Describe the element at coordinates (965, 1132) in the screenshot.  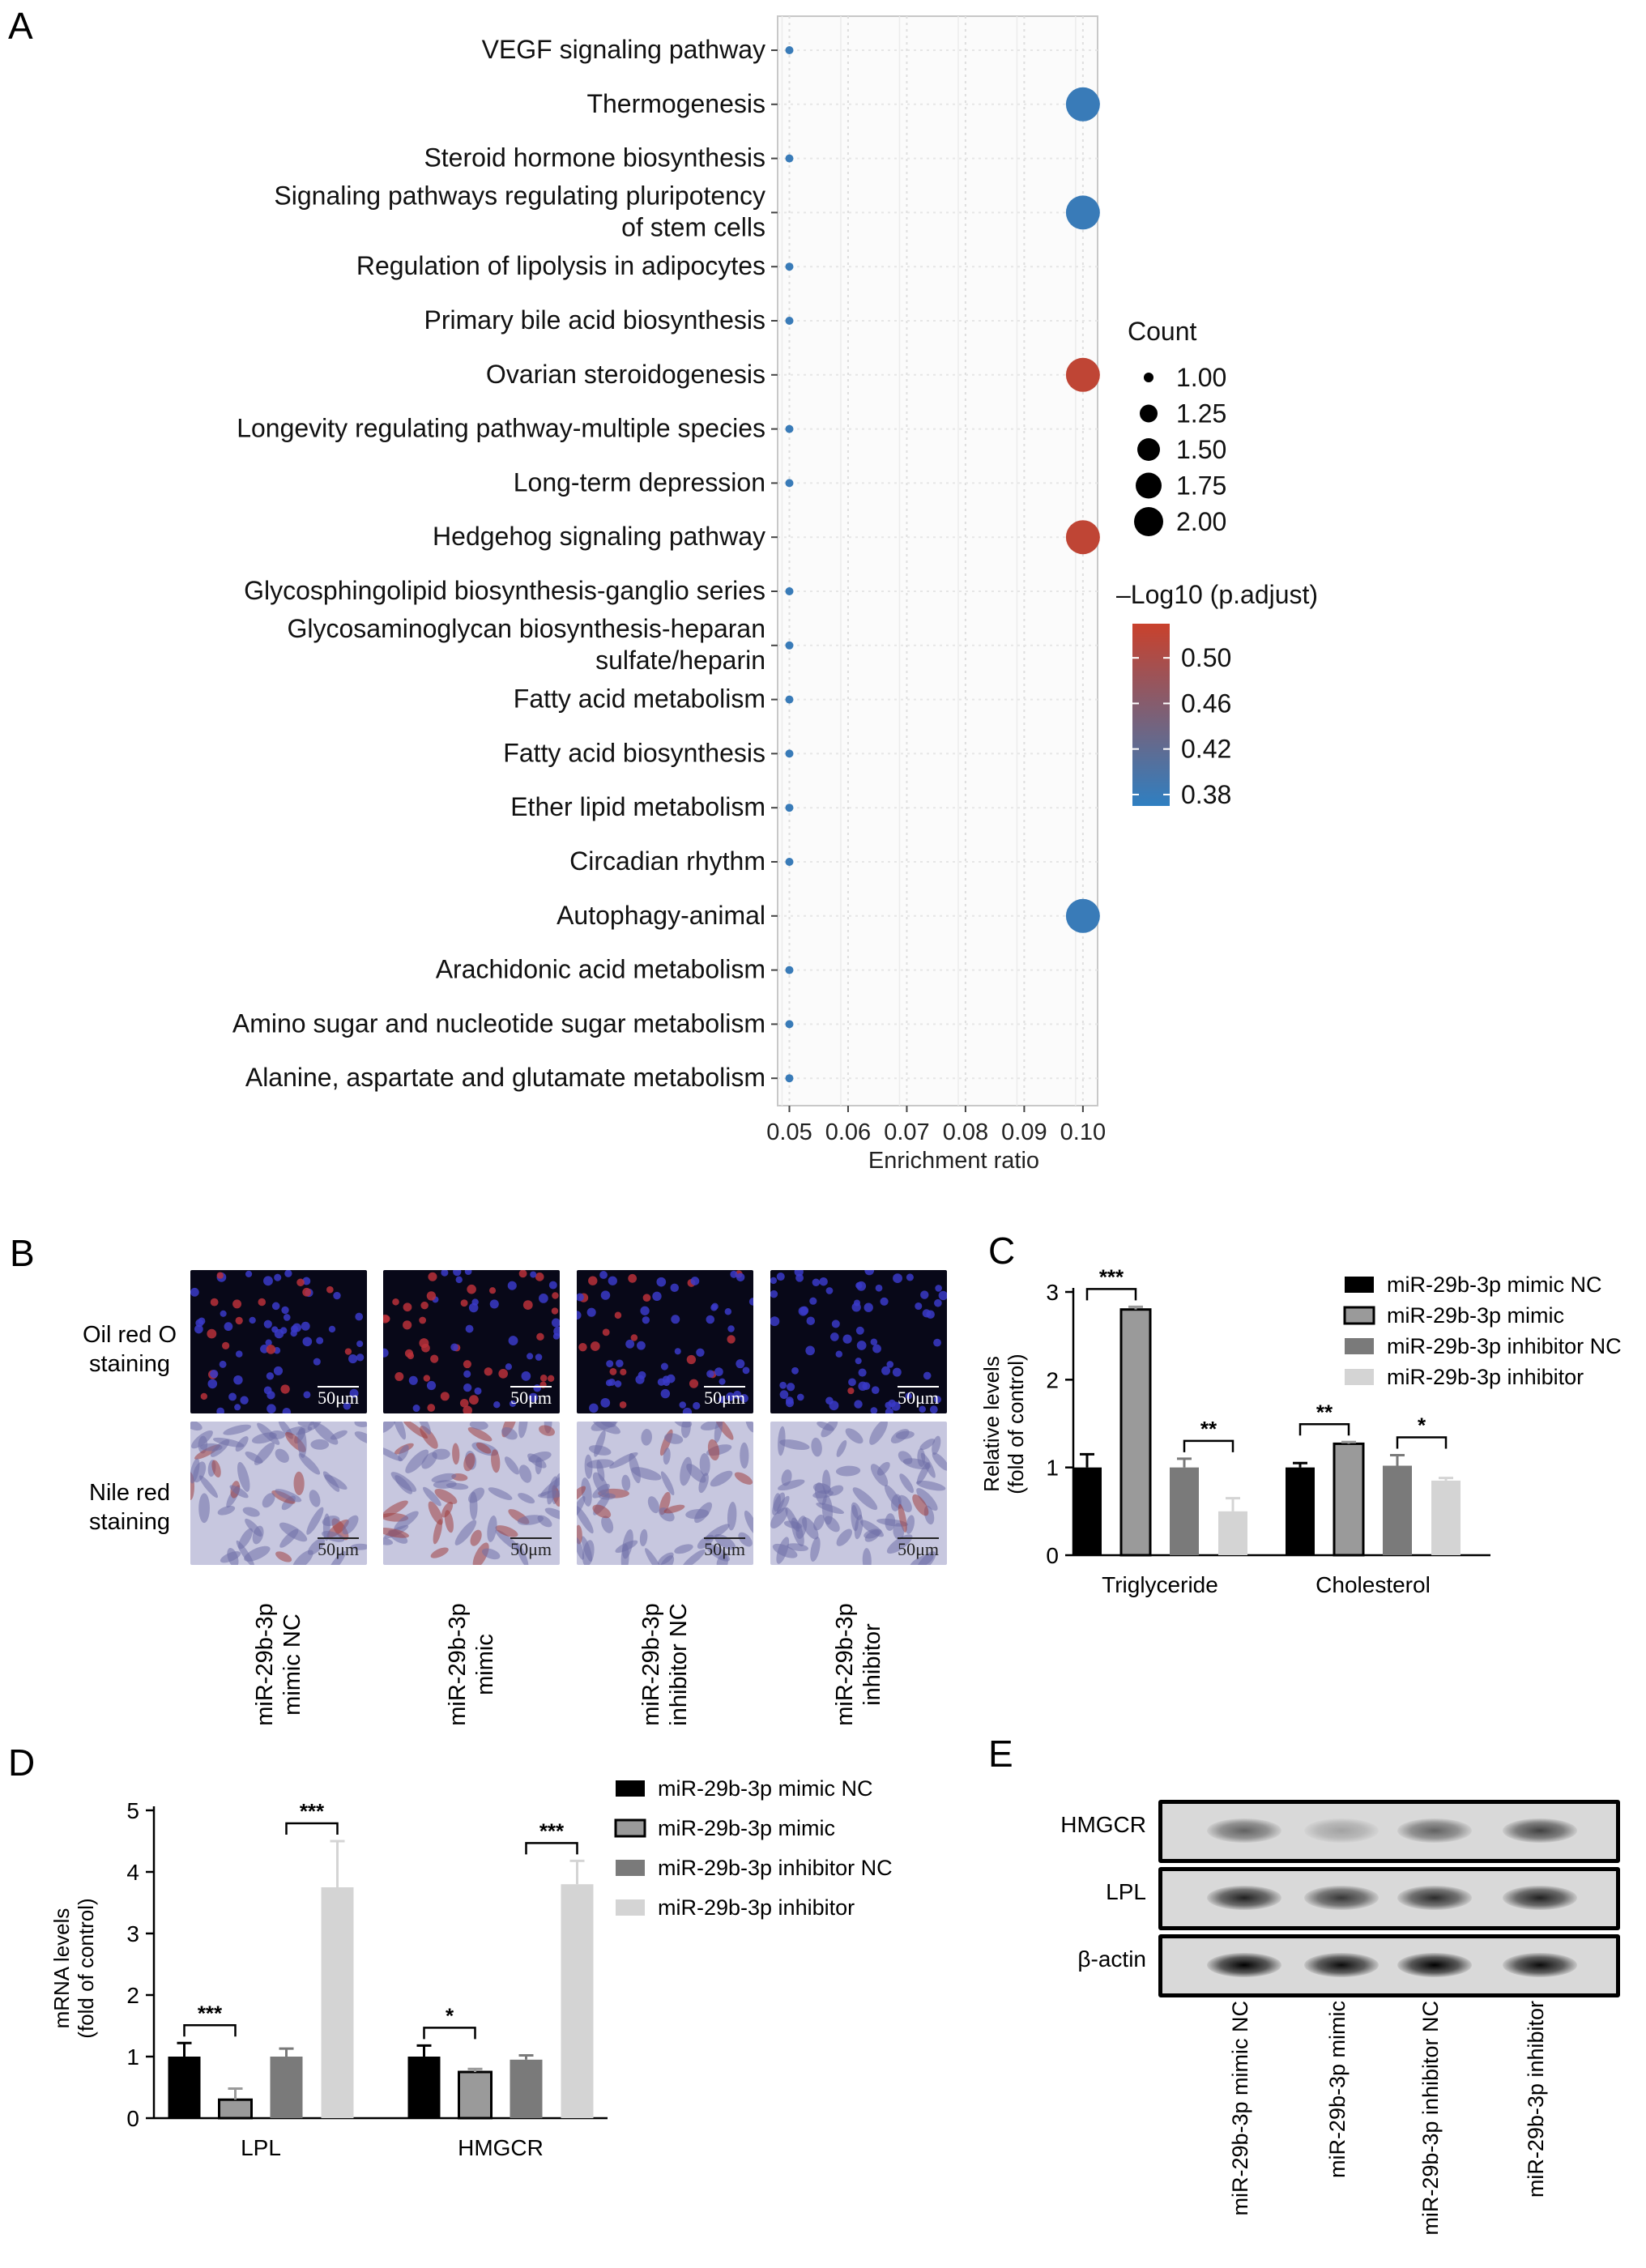
I see `x-tick-label: 0.08` at that location.